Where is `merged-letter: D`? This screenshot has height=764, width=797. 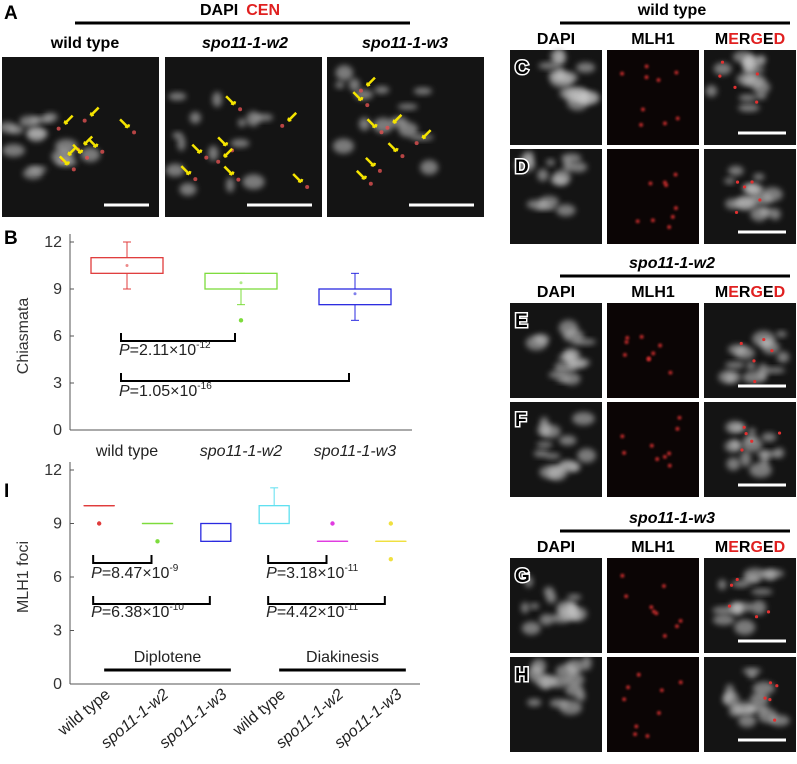 merged-letter: D is located at coordinates (780, 39).